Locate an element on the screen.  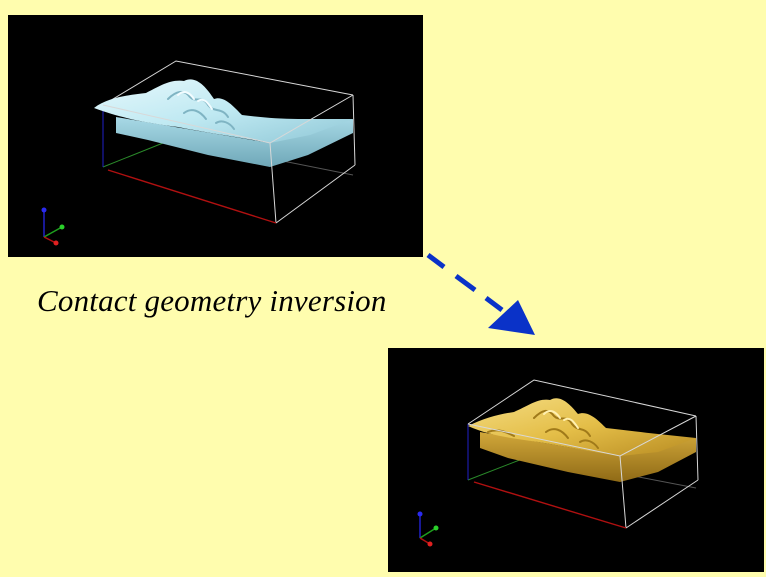
dashed-diagonal-arrow-icon is located at coordinates (480, 294).